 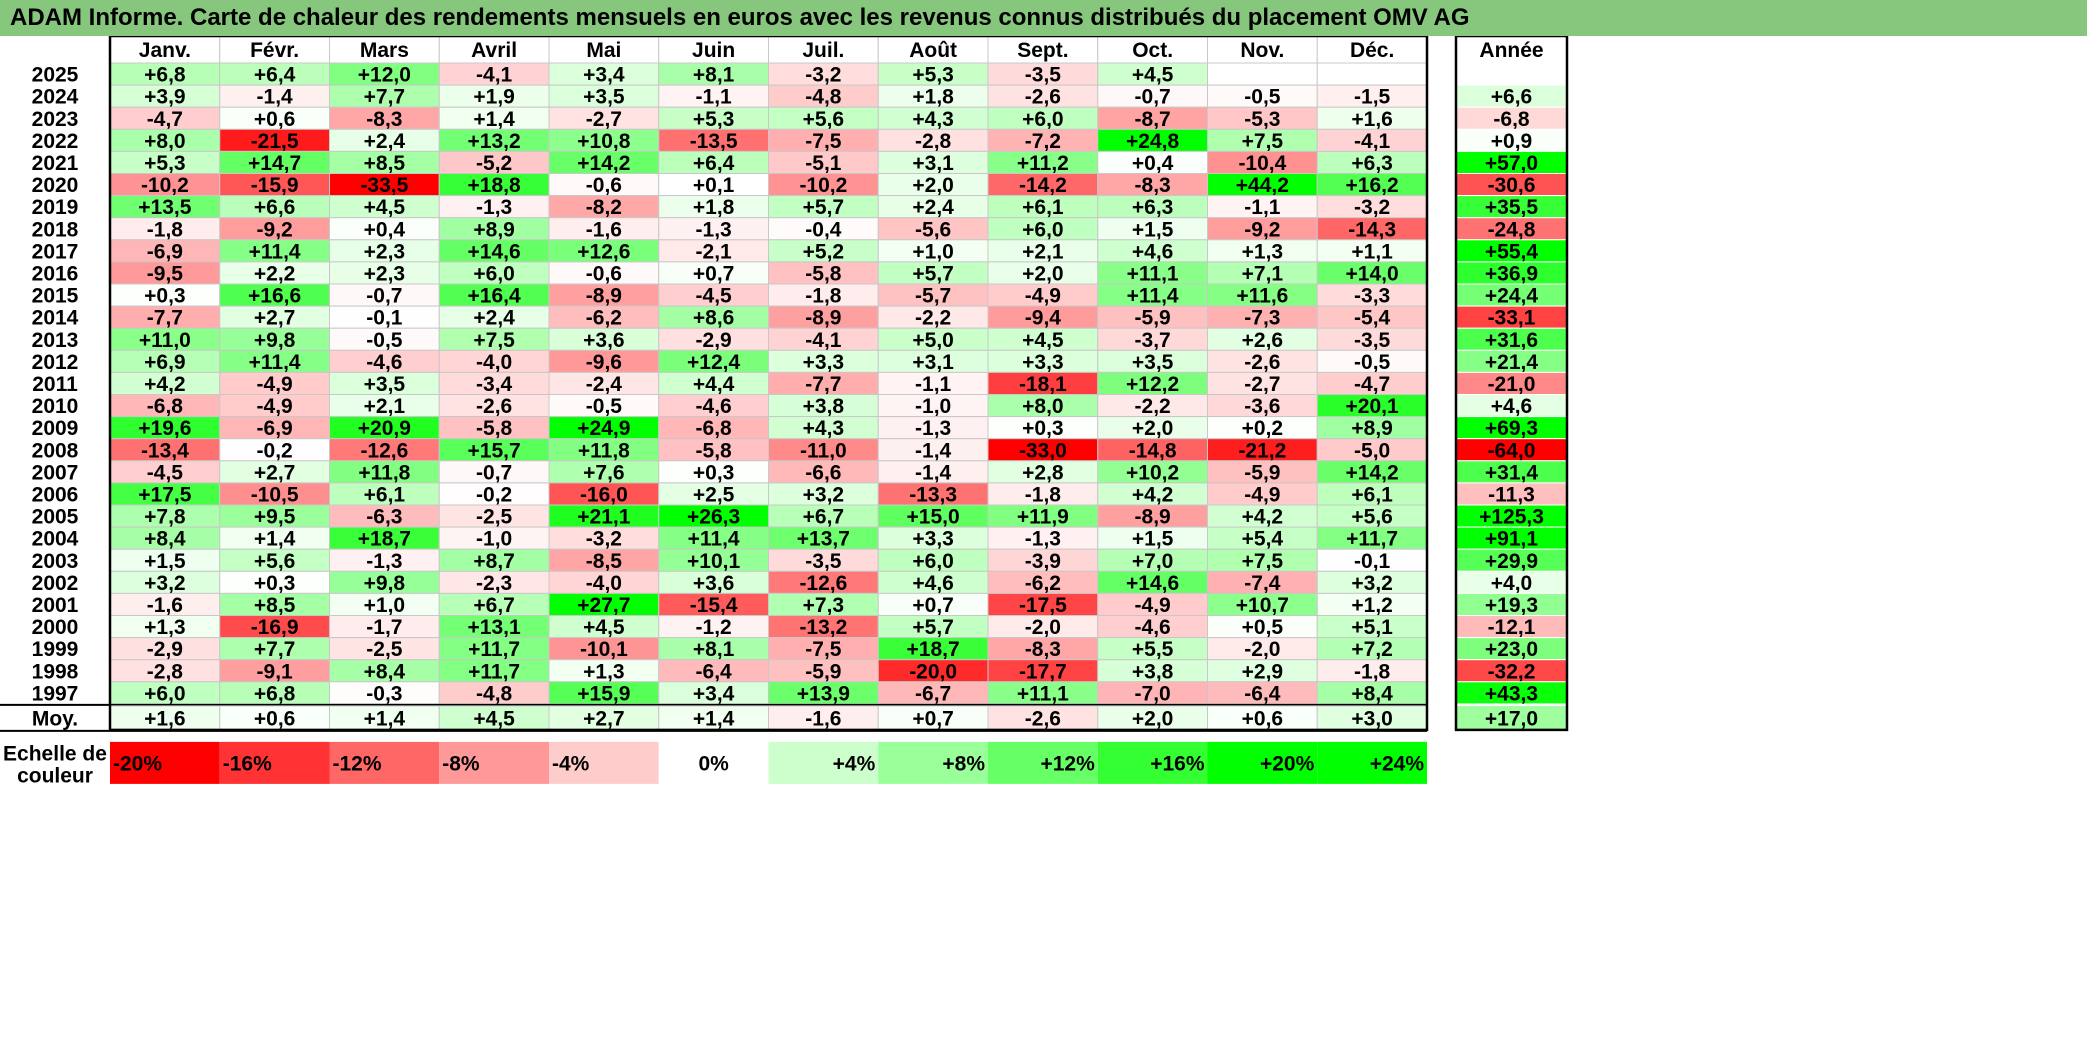 I want to click on cell-value: -3,6, so click(x=1262, y=406).